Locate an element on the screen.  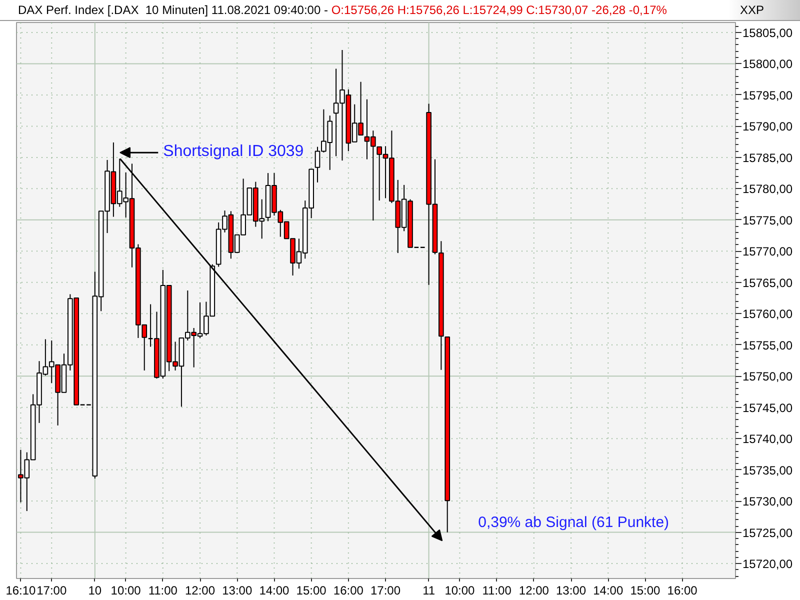
y-tick-label: 15720,00 is located at coordinates (767, 564).